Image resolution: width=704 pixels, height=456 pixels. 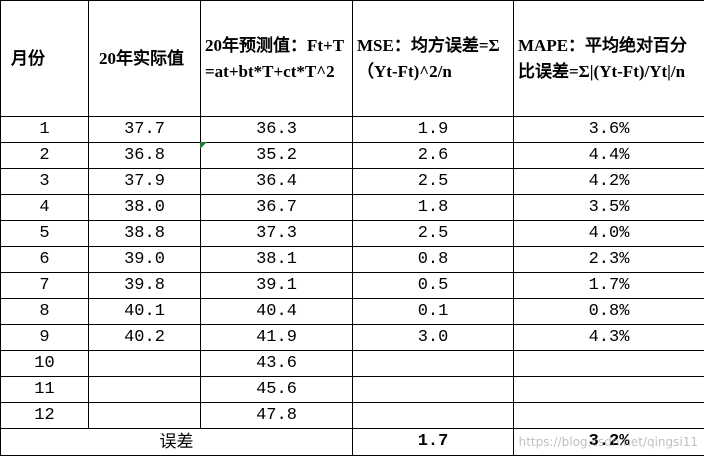 I want to click on data-cell: 39.0, so click(x=145, y=260).